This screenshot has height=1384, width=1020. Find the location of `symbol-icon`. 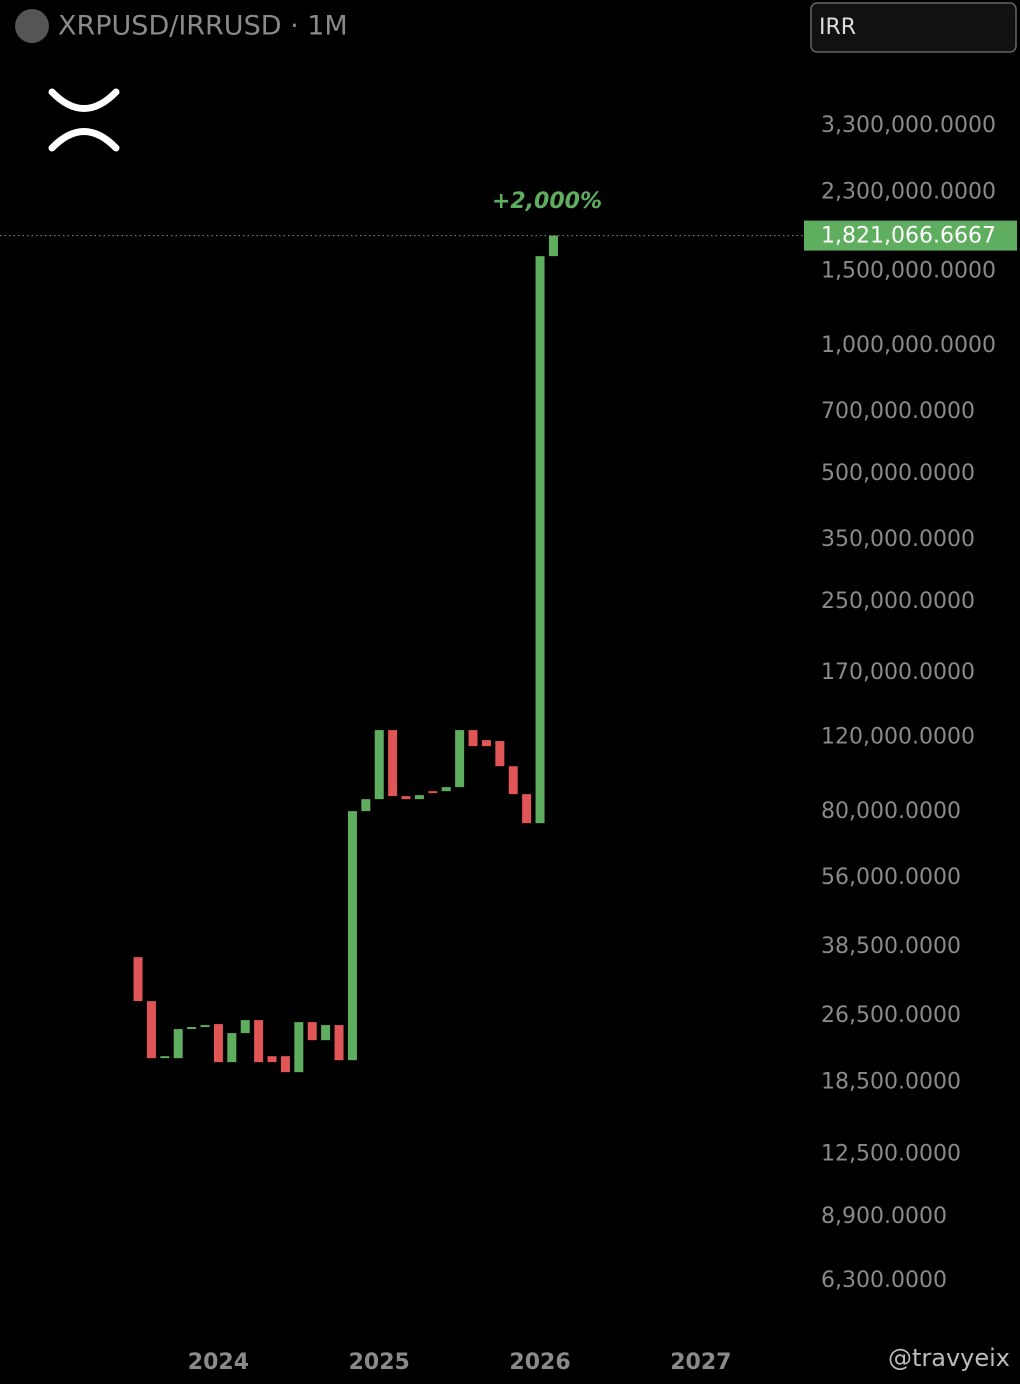

symbol-icon is located at coordinates (32, 26).